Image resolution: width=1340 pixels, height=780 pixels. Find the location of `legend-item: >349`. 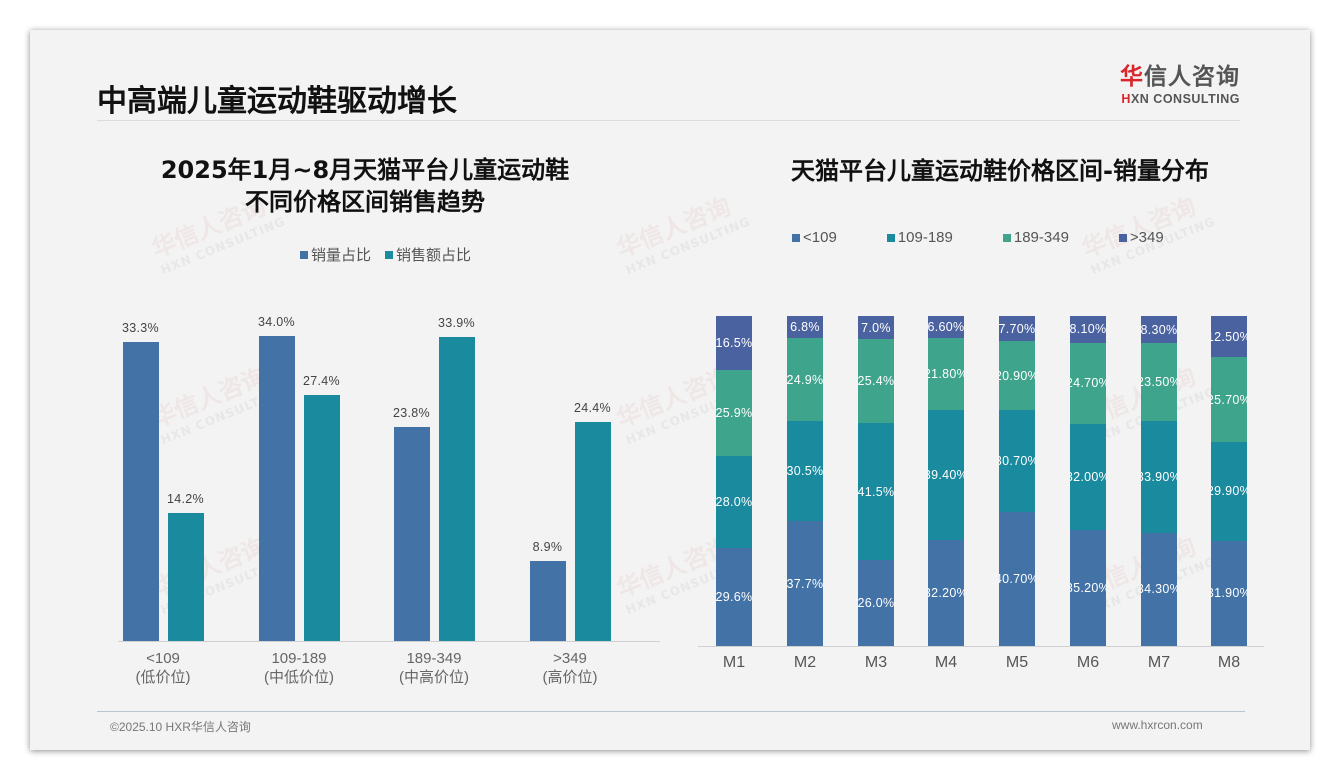

legend-item: >349 is located at coordinates (1141, 237).